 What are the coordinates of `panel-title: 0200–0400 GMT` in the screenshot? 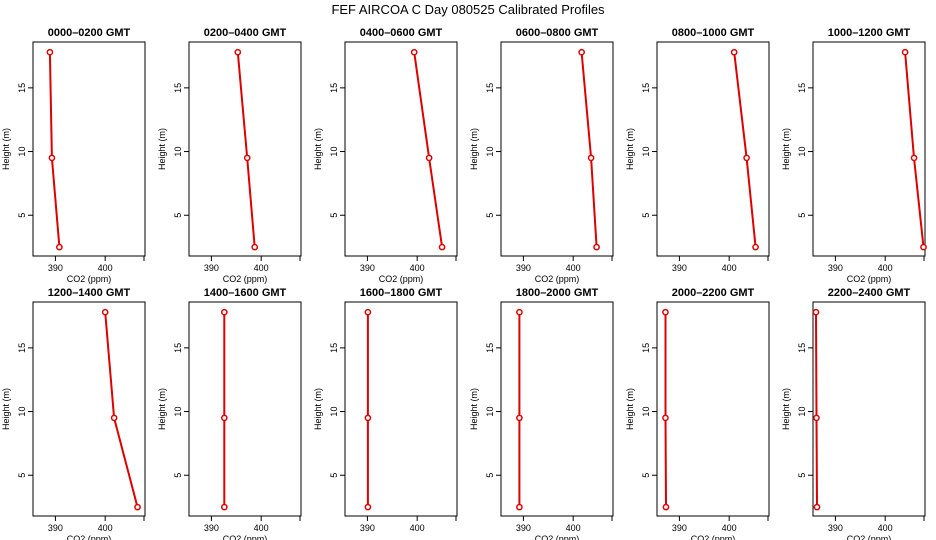 It's located at (245, 33).